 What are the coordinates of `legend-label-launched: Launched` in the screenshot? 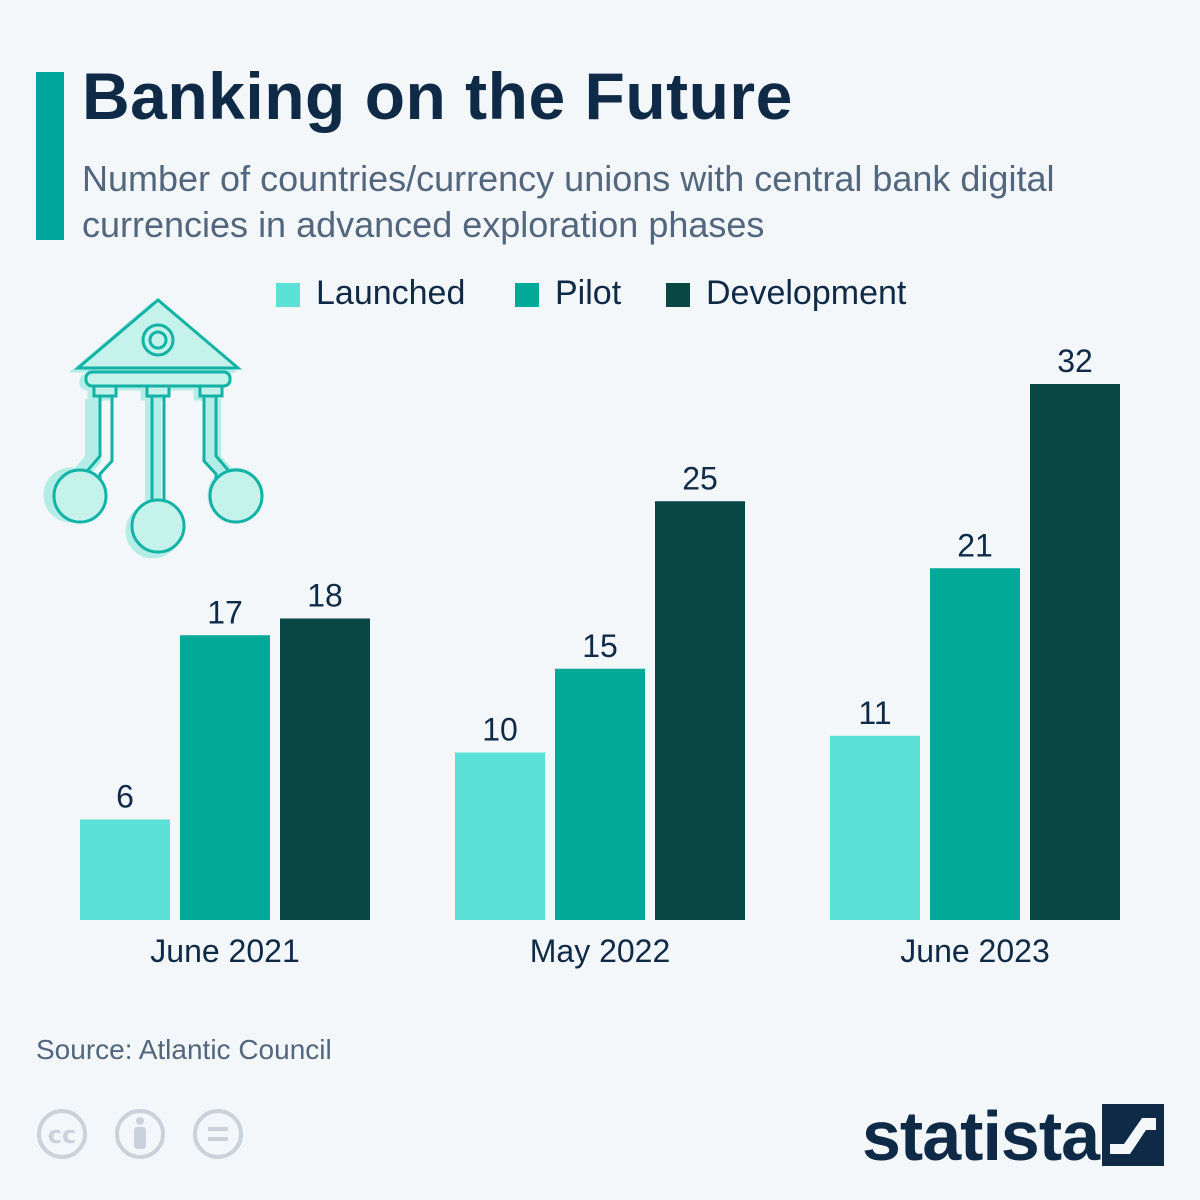 It's located at (391, 293).